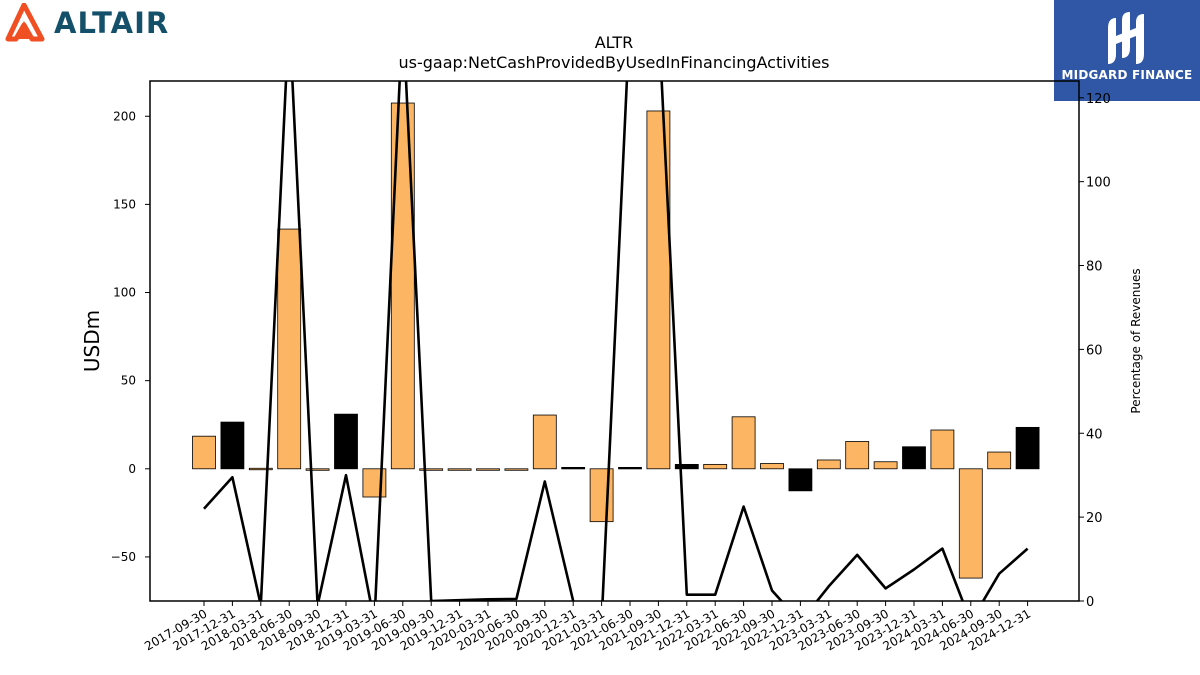 The image size is (1200, 675). What do you see at coordinates (123, 557) in the screenshot?
I see `y-tick-label: −50` at bounding box center [123, 557].